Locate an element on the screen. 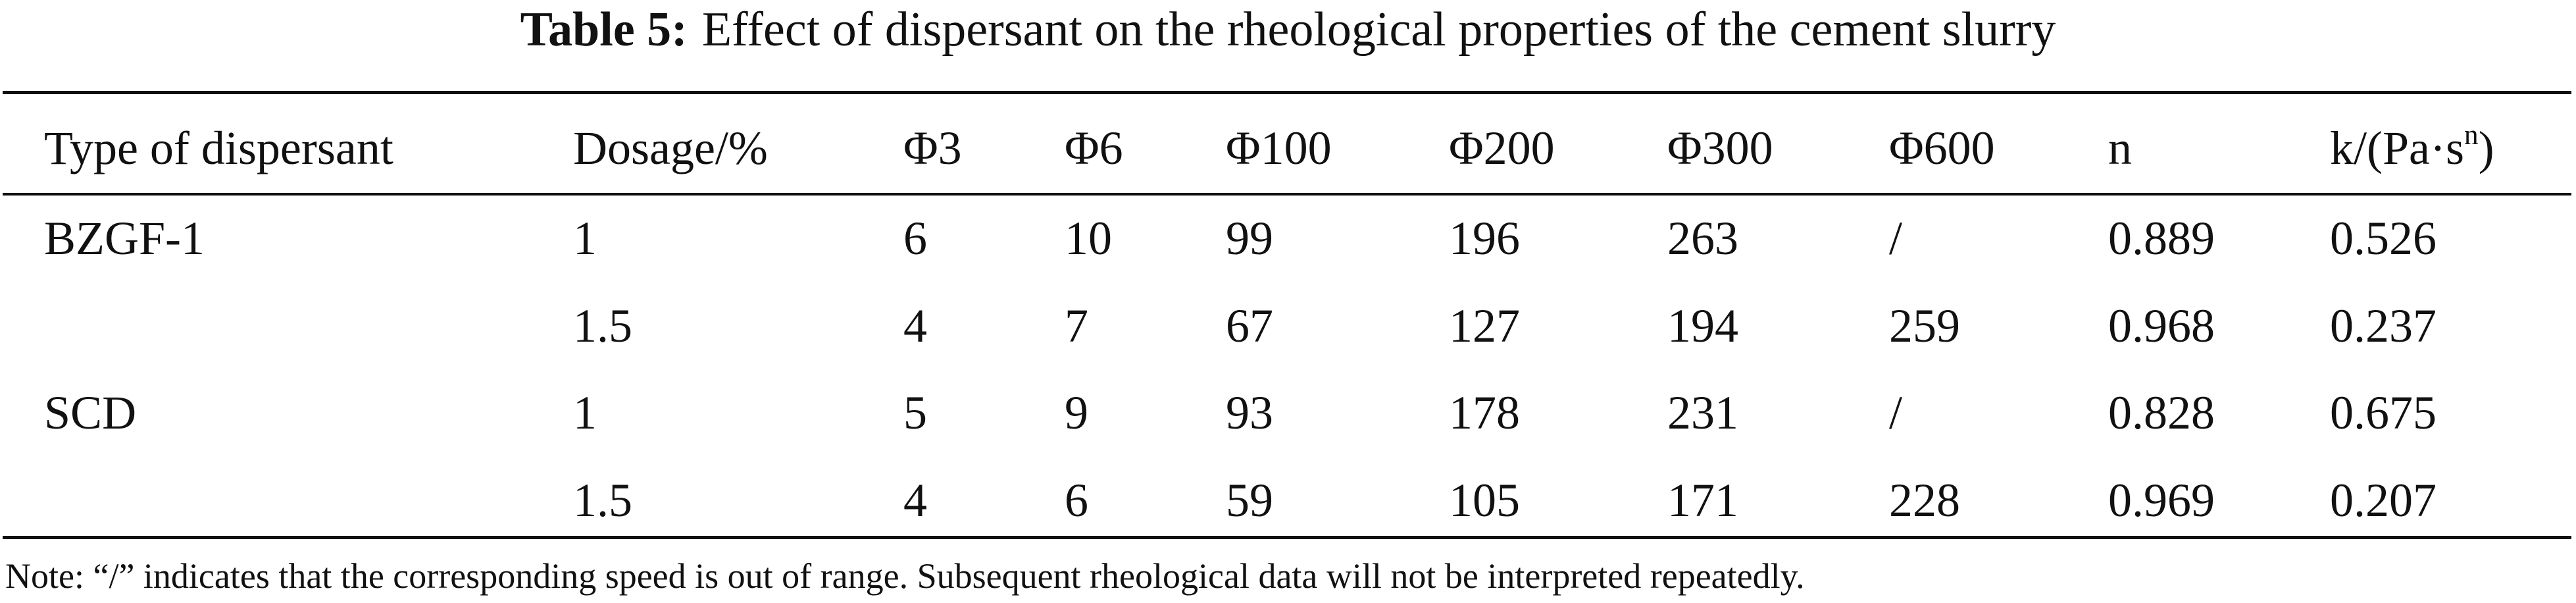  bottom-rule is located at coordinates (1287, 537).